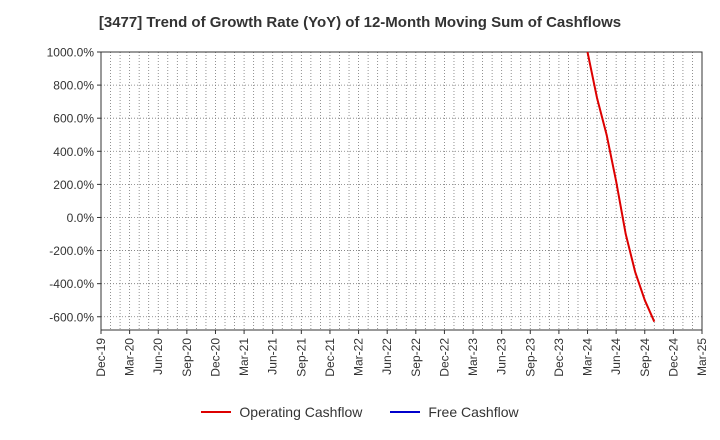 The image size is (720, 440). Describe the element at coordinates (702, 357) in the screenshot. I see `x-tick-label: Mar-25` at that location.